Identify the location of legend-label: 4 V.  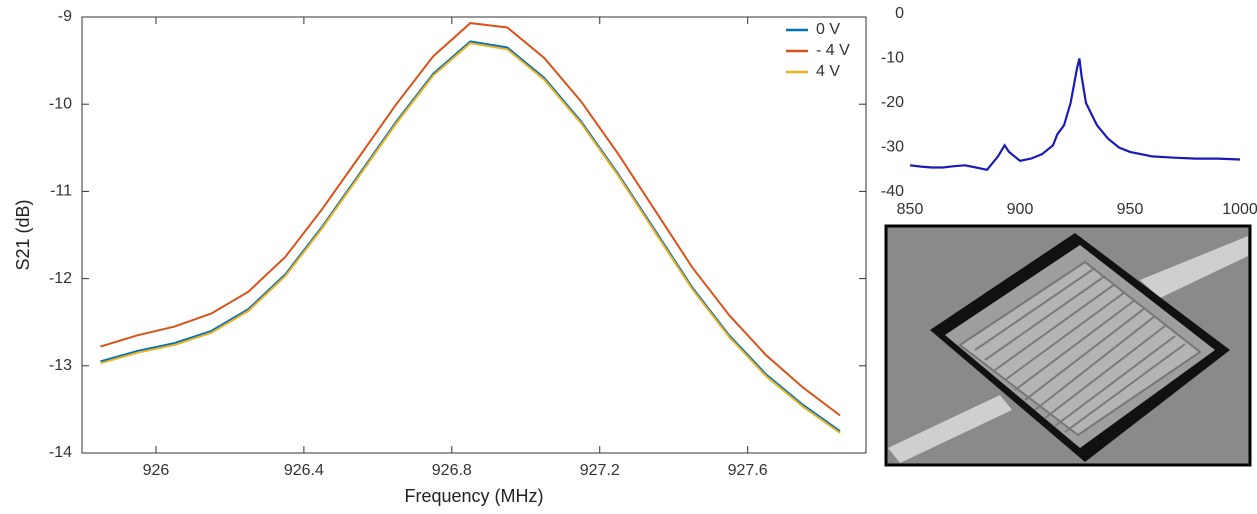
(828, 71).